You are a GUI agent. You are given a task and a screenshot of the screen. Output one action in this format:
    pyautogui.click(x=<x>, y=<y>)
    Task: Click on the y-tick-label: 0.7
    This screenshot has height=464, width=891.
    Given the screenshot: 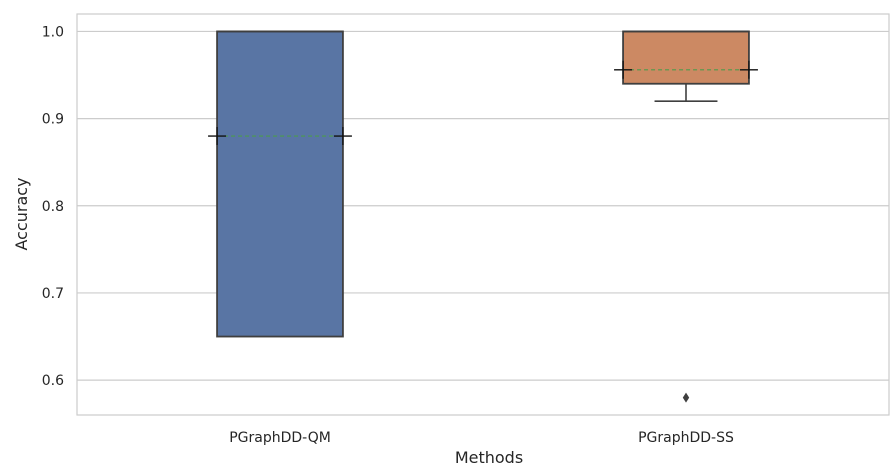 What is the action you would take?
    pyautogui.click(x=53, y=294)
    